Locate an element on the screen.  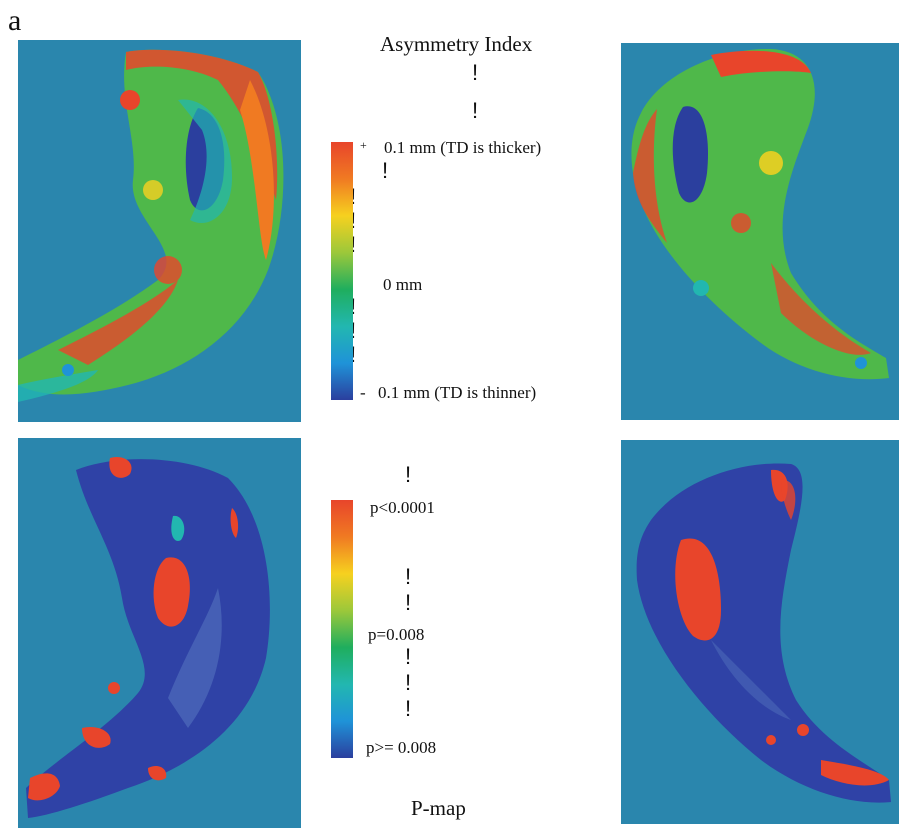
colorbar-label-mid: 0 mm is located at coordinates (403, 284).